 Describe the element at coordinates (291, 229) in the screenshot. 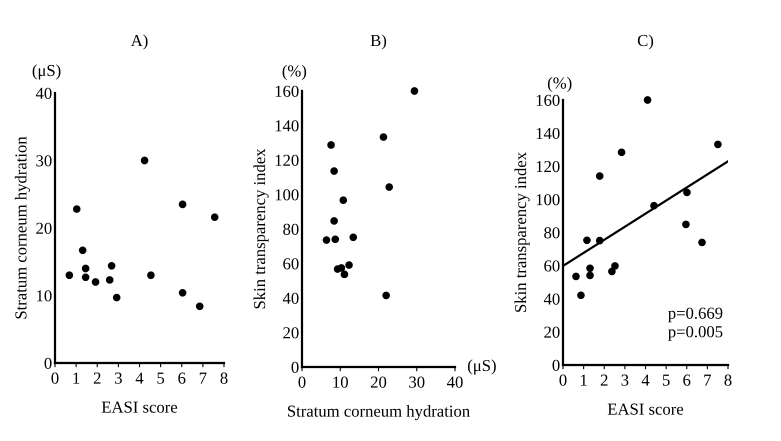

I see `y-tick-label: 80` at that location.